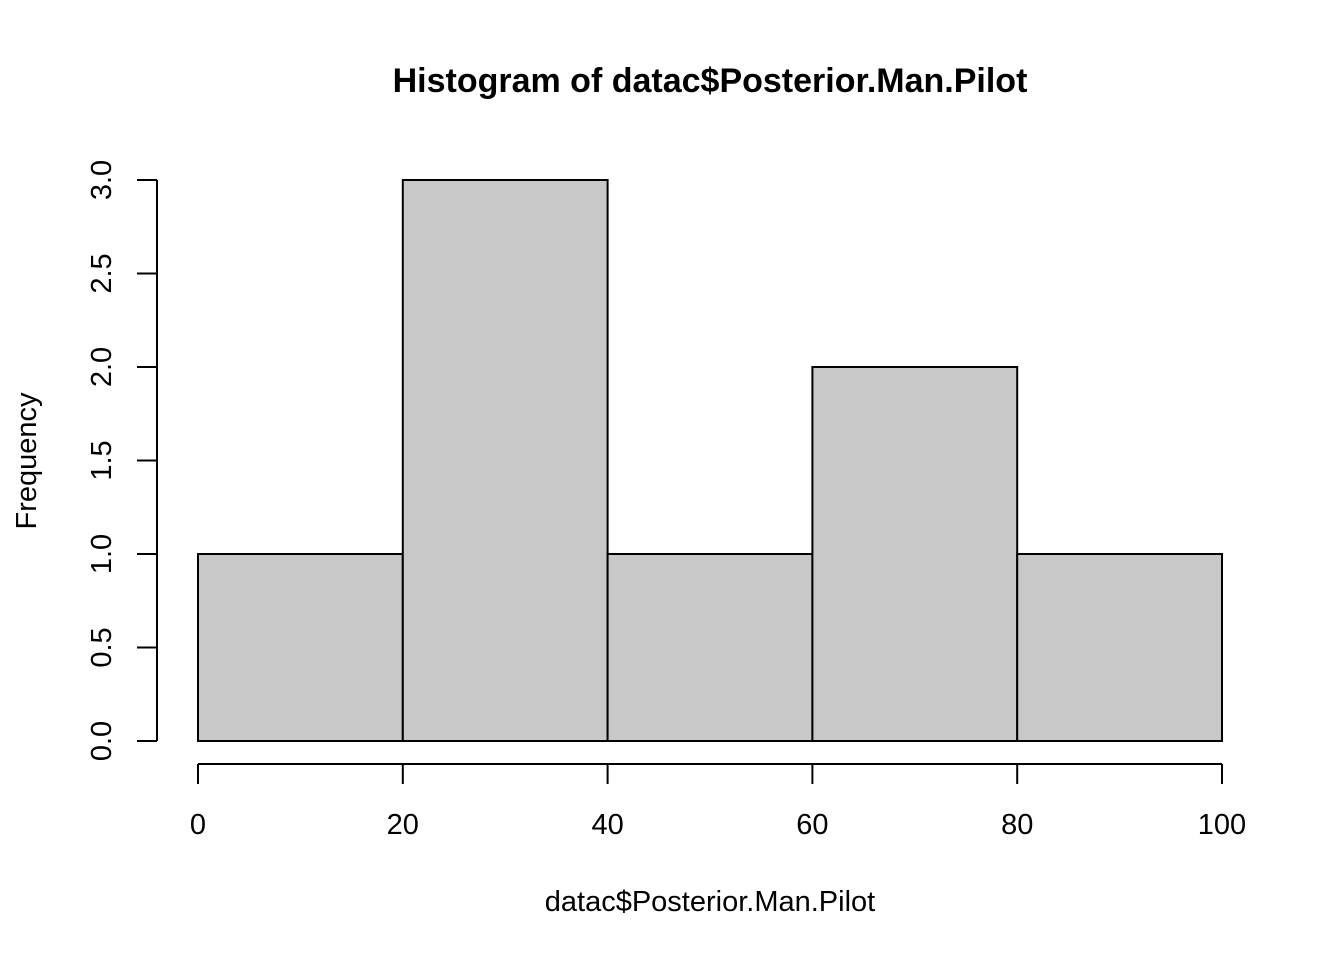 This screenshot has height=960, width=1344. I want to click on y-tick-label-6: 3.0, so click(102, 180).